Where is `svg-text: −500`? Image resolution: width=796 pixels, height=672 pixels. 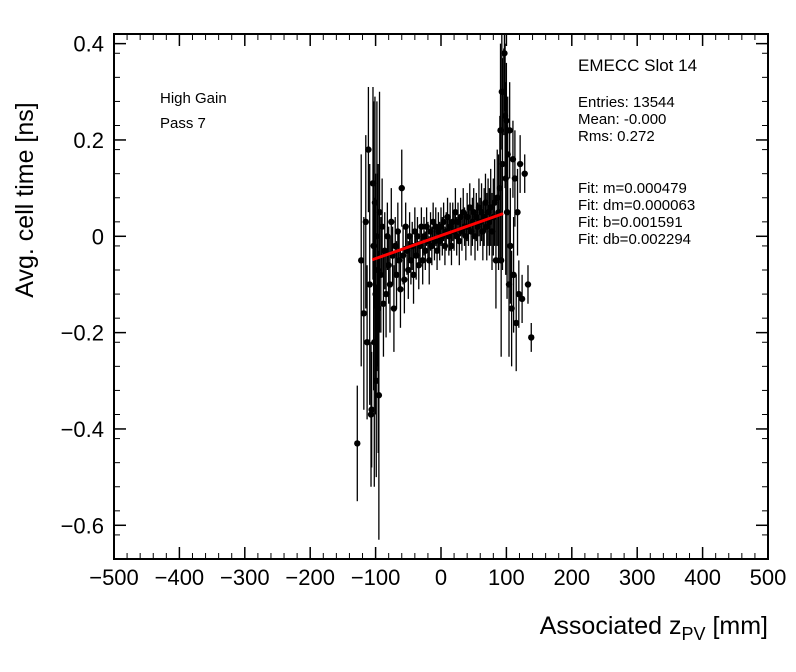
svg-text: −500 is located at coordinates (114, 577).